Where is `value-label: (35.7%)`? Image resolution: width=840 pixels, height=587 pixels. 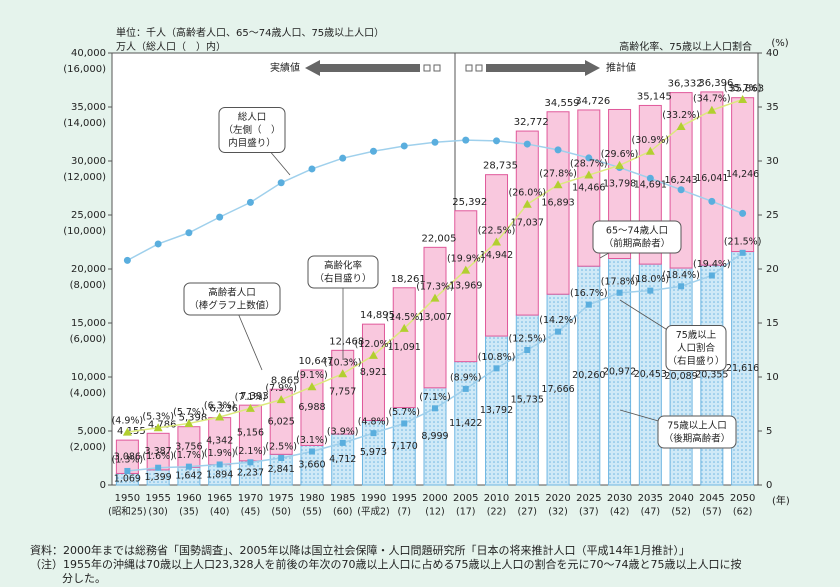 value-label: (35.7%) is located at coordinates (743, 88).